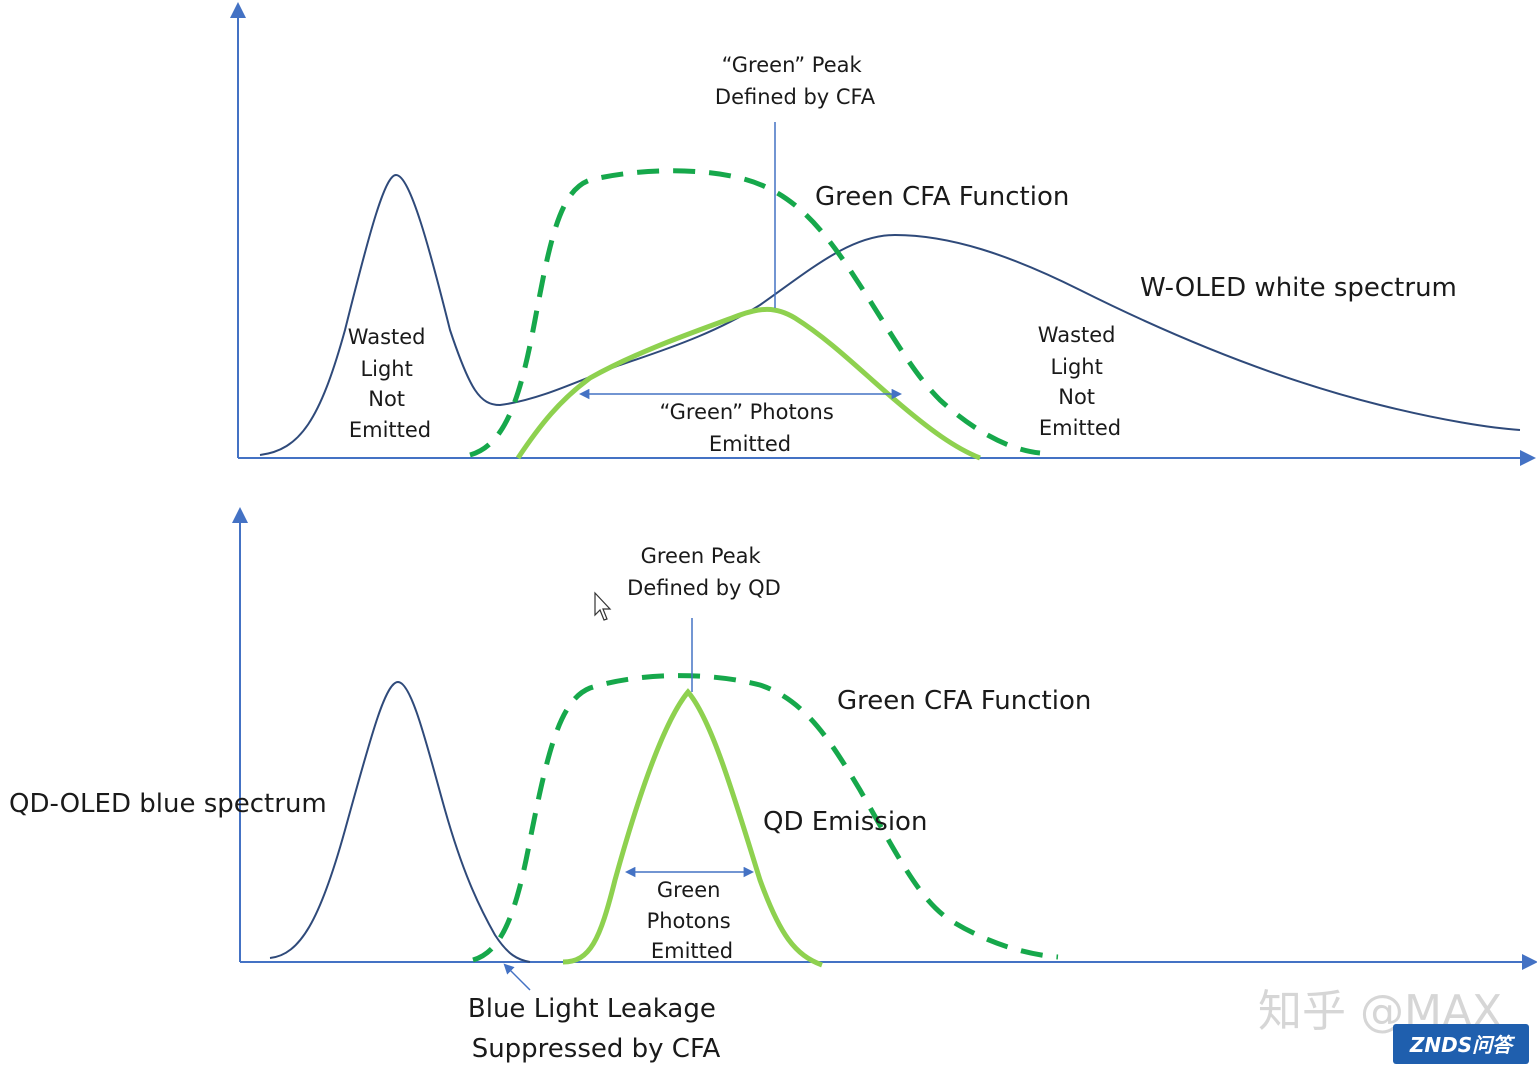  I want to click on bottom-qd-emission-curve, so click(692, 828).